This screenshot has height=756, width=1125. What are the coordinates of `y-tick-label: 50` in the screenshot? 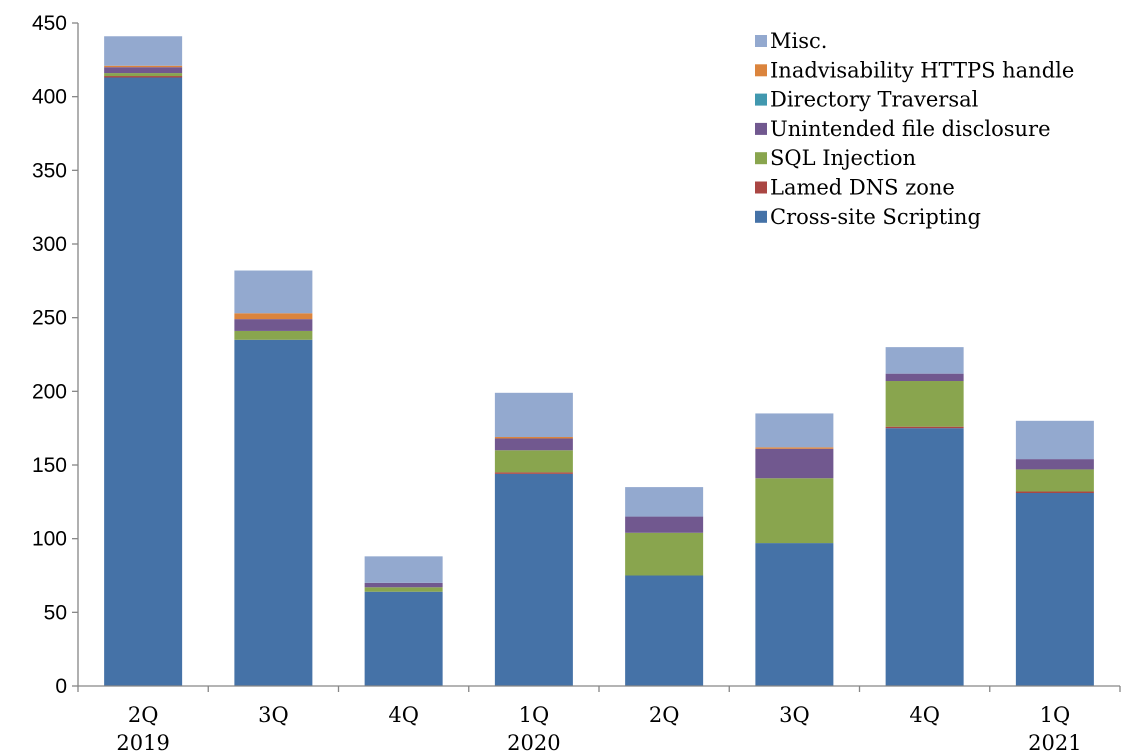 It's located at (55, 612).